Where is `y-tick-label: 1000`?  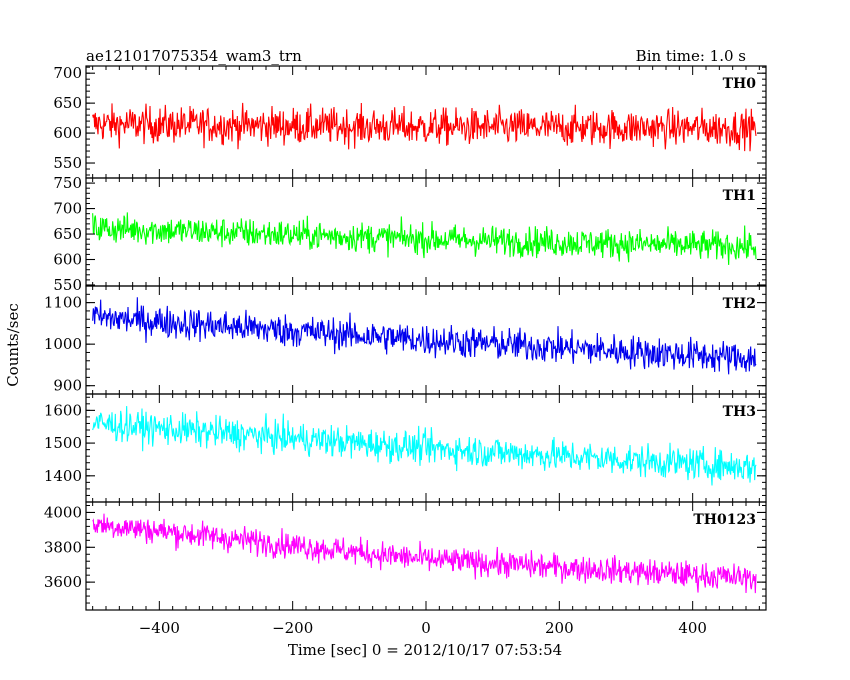
y-tick-label: 1000 is located at coordinates (63, 344).